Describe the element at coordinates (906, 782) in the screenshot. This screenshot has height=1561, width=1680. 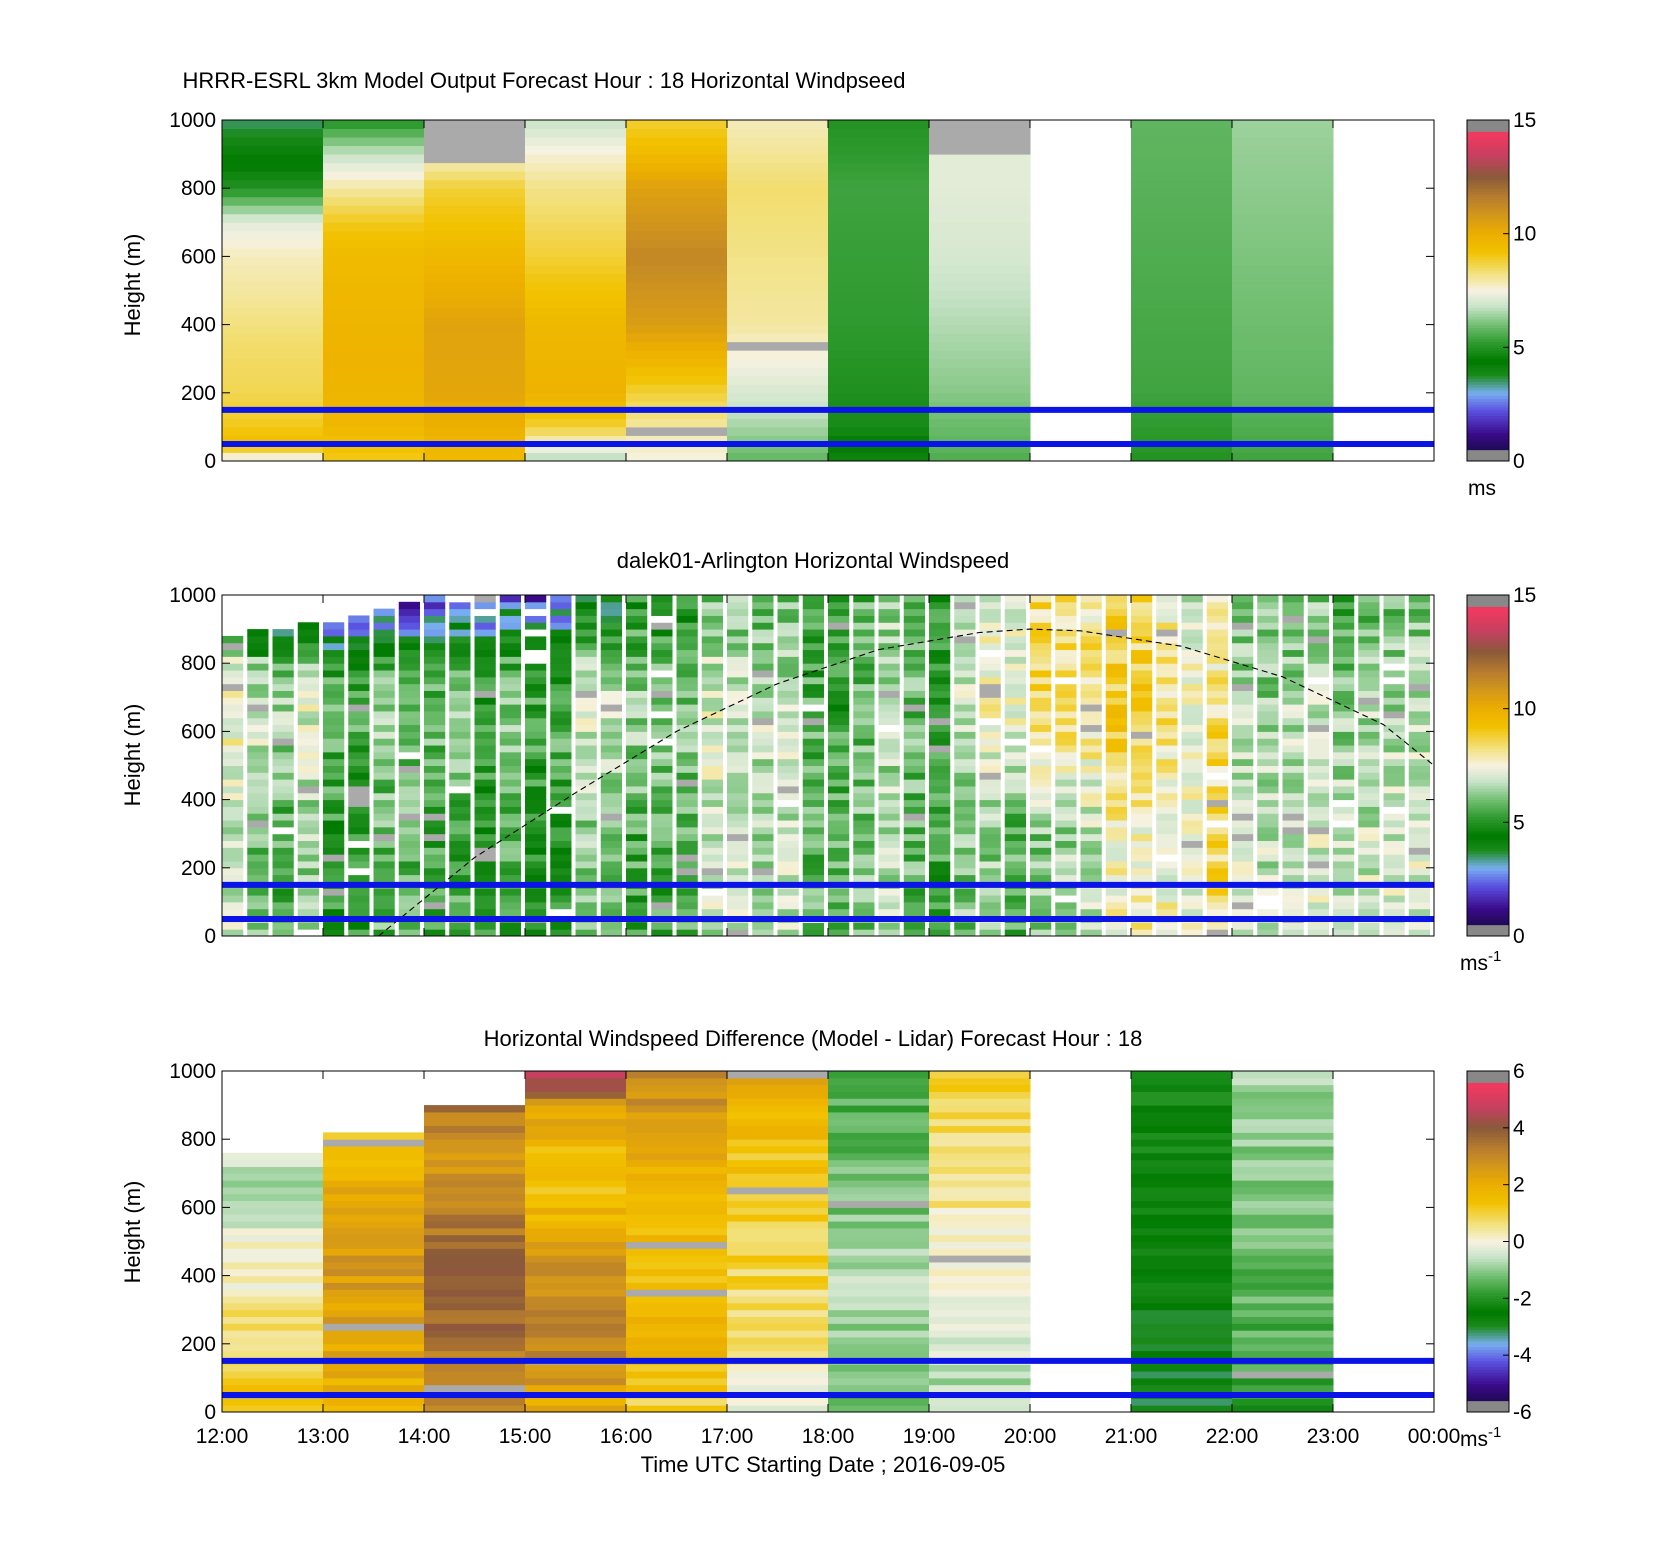
I see `boundary-layer-line` at that location.